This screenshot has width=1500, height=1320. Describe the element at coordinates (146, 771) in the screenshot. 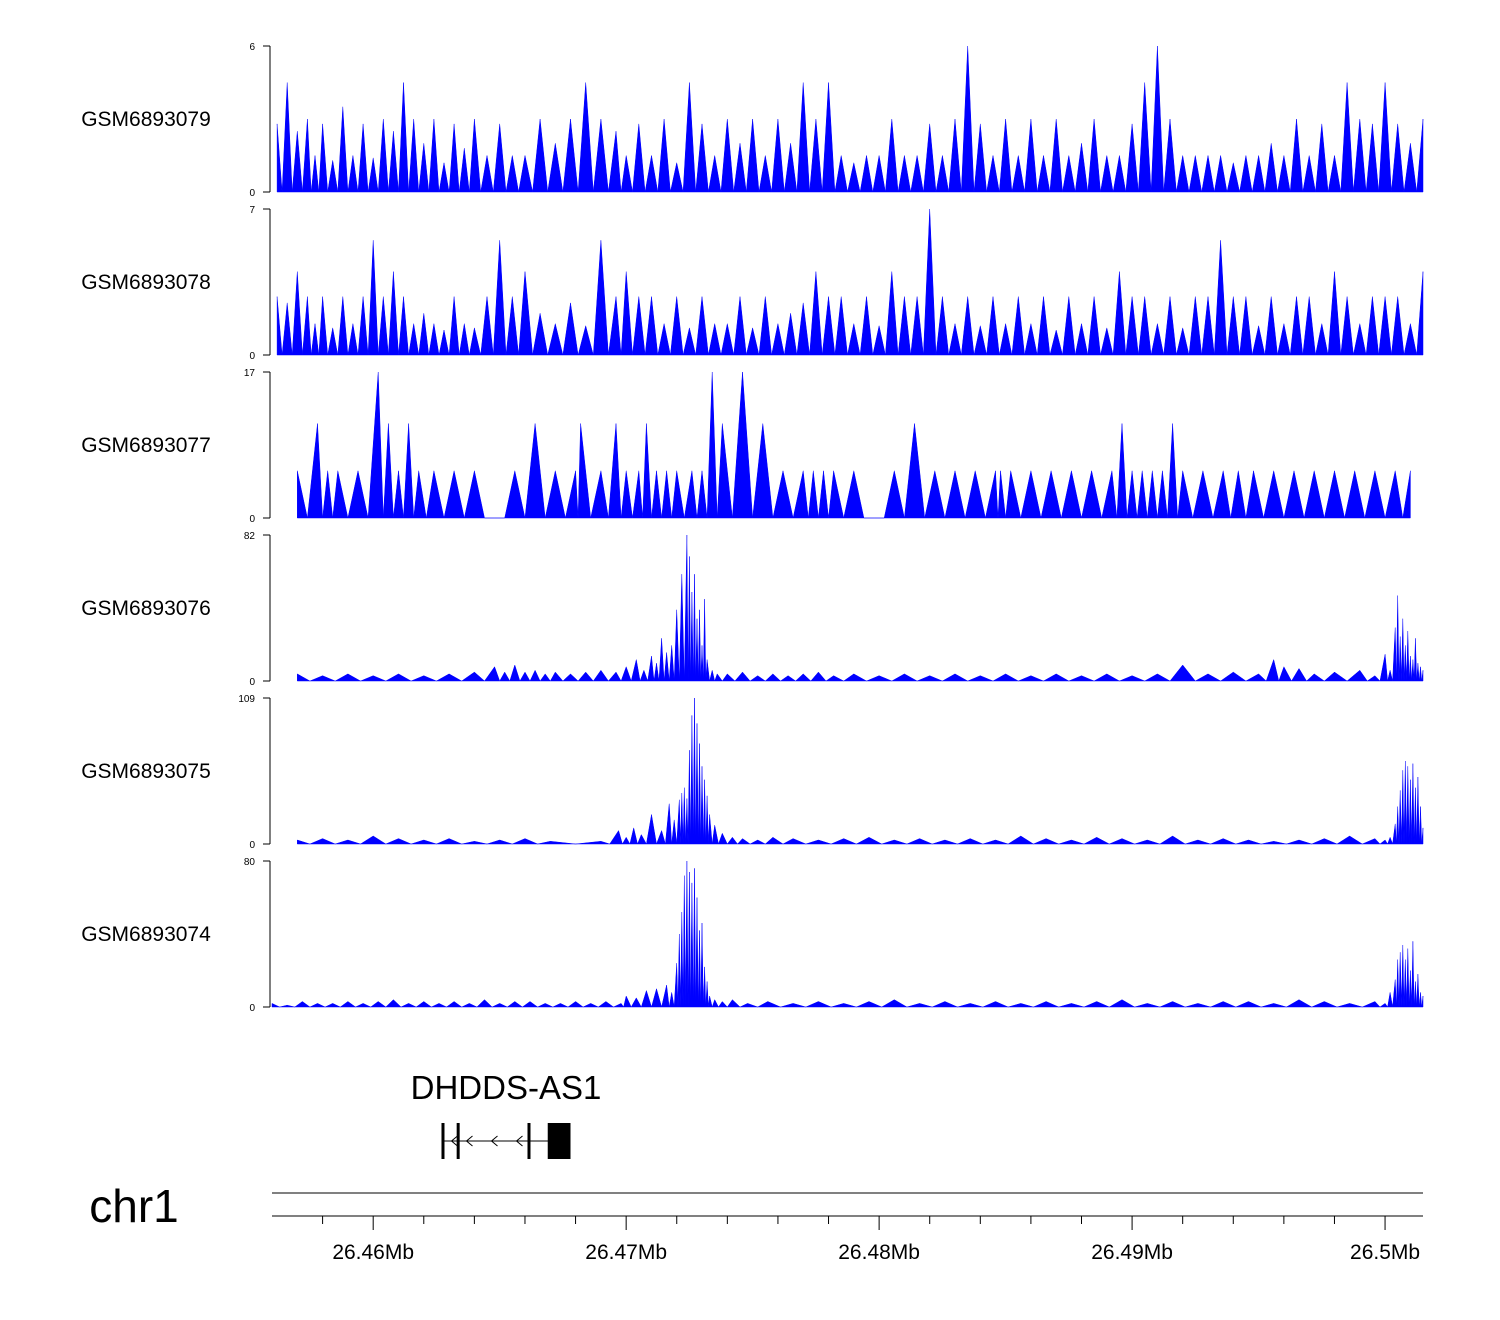

I see `track-label: GSM6893075` at that location.